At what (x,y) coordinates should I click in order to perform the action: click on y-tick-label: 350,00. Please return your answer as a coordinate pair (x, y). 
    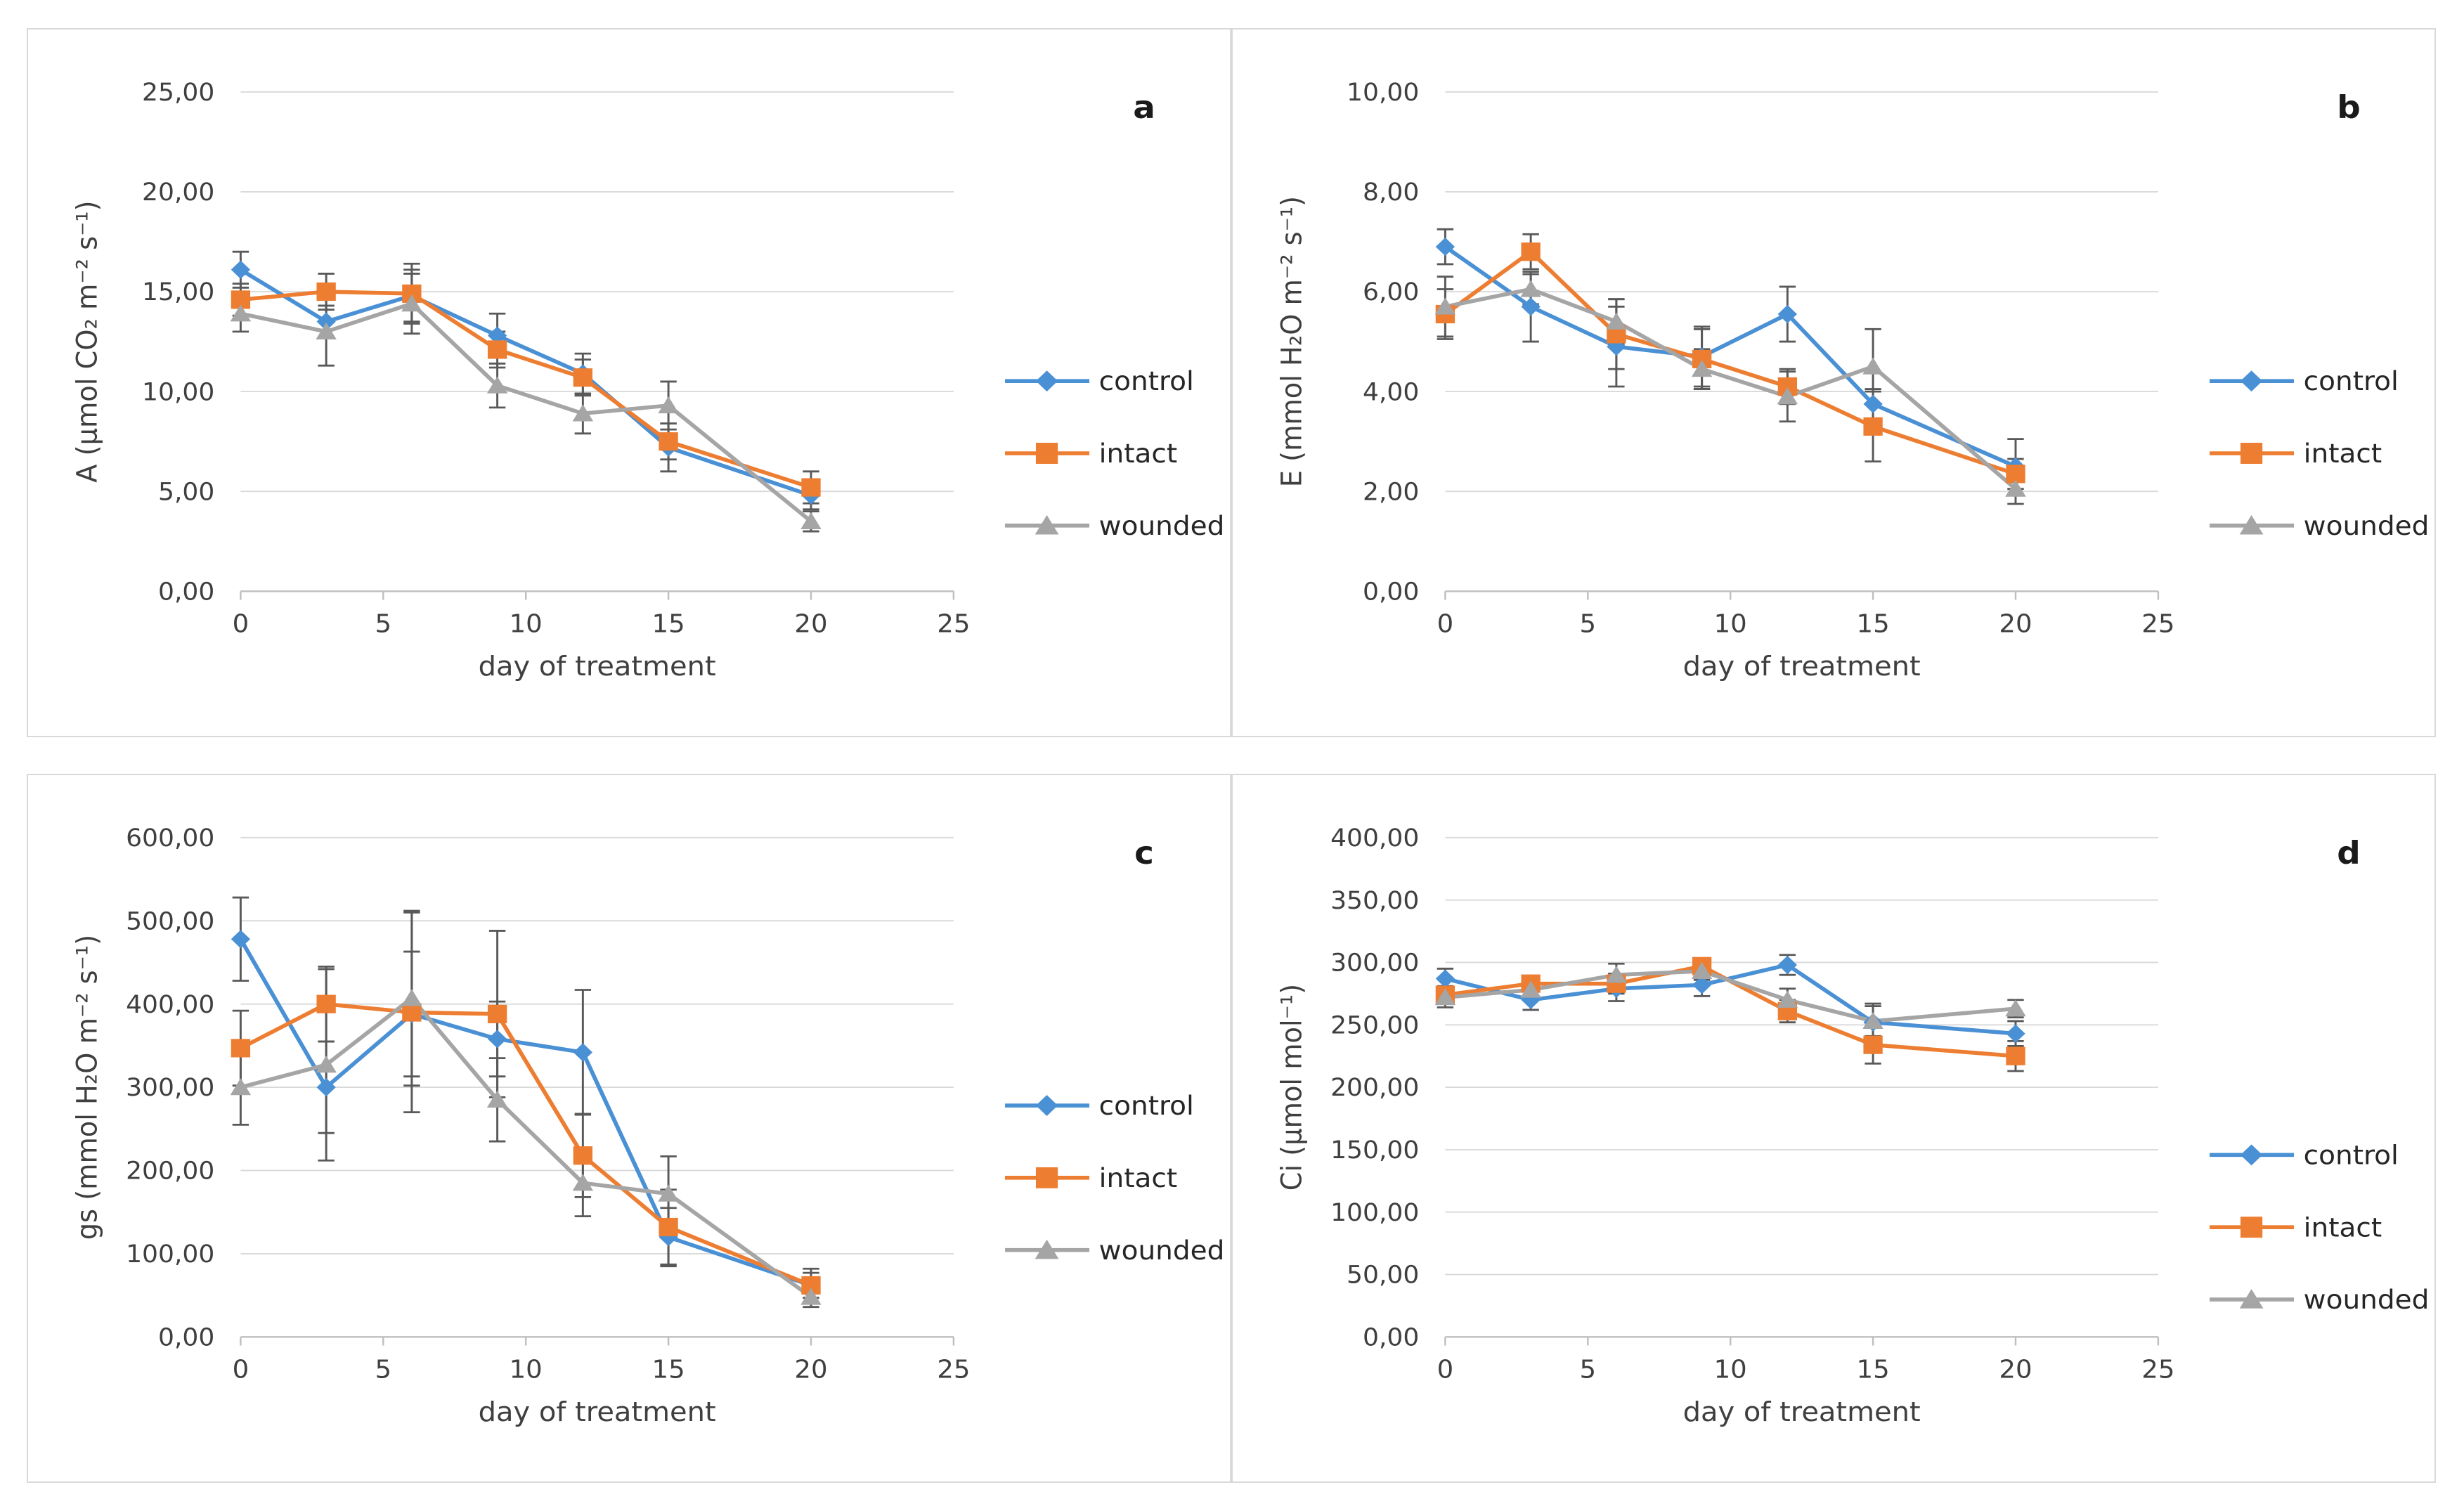
    Looking at the image, I should click on (1375, 900).